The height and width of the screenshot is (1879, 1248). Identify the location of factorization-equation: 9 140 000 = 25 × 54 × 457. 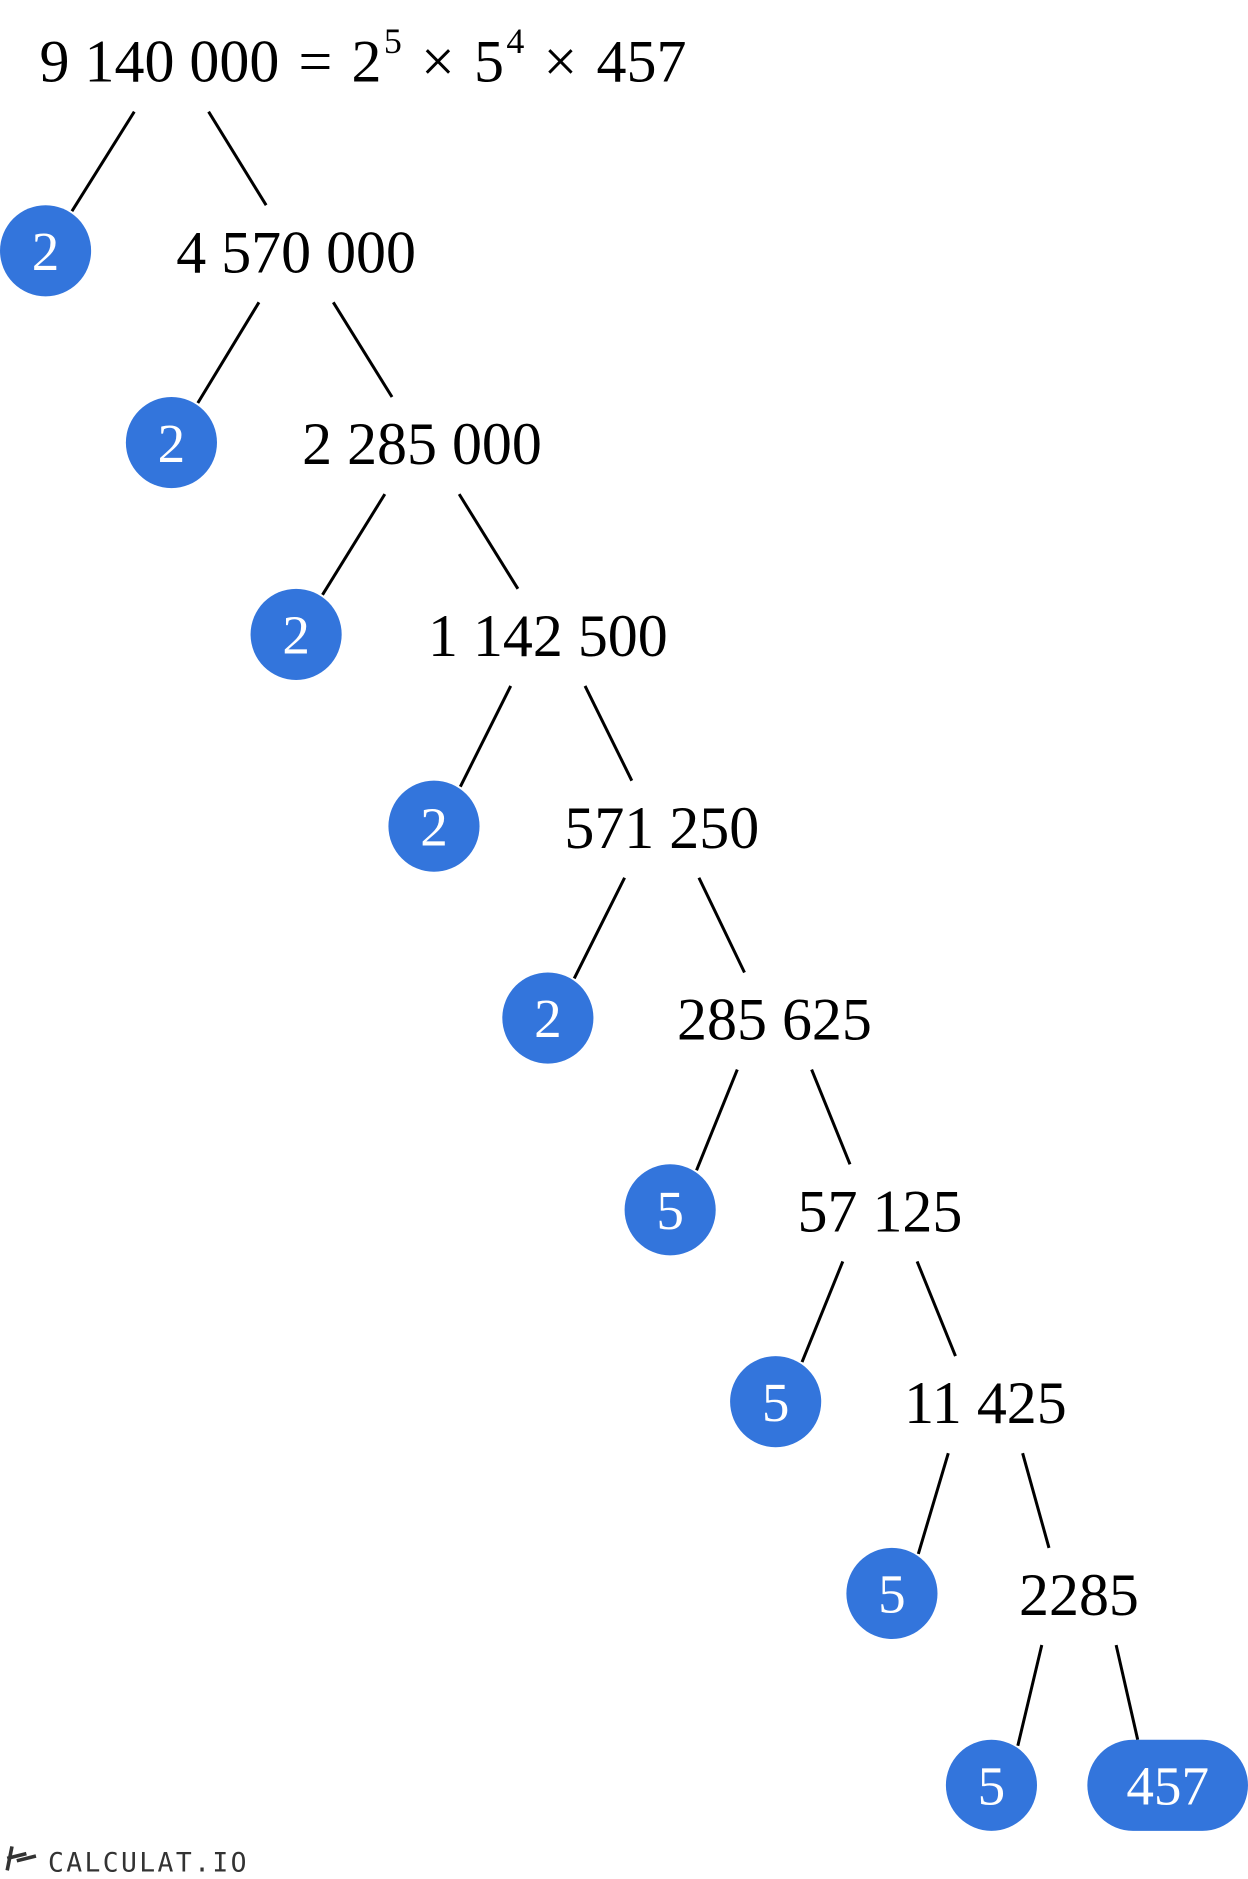
(363, 58).